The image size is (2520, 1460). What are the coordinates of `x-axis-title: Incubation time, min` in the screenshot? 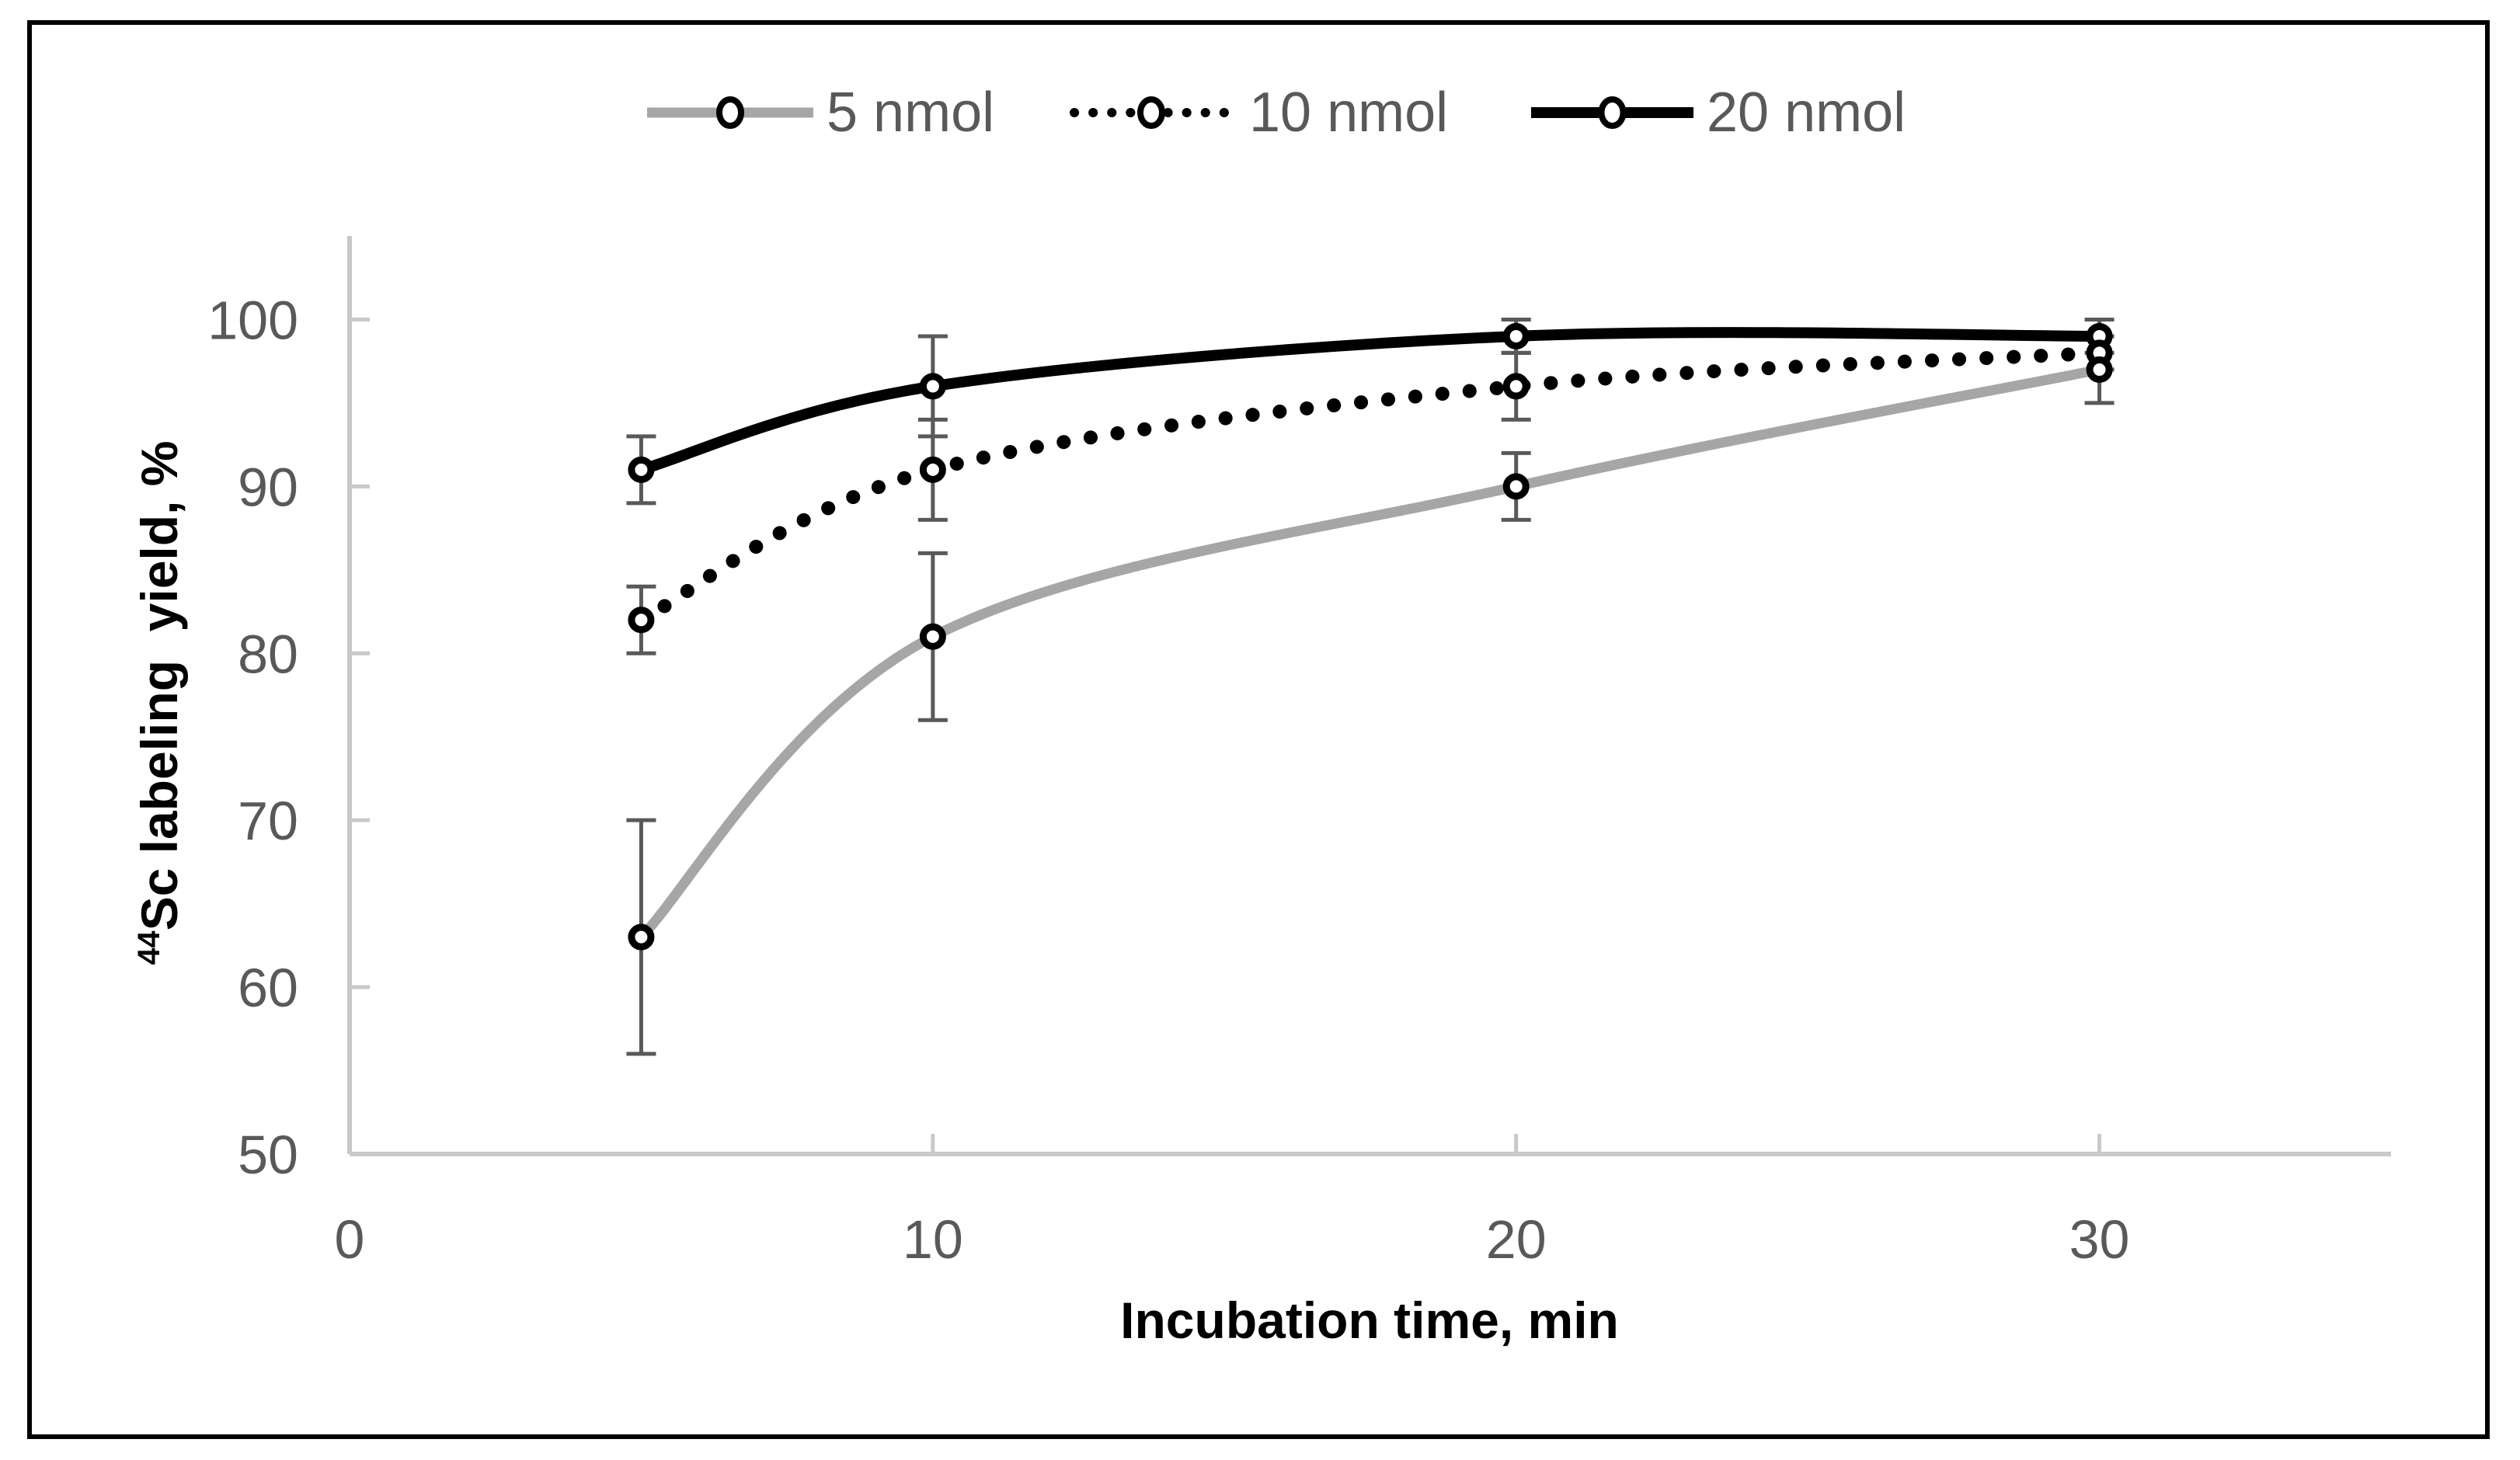 It's located at (1369, 1320).